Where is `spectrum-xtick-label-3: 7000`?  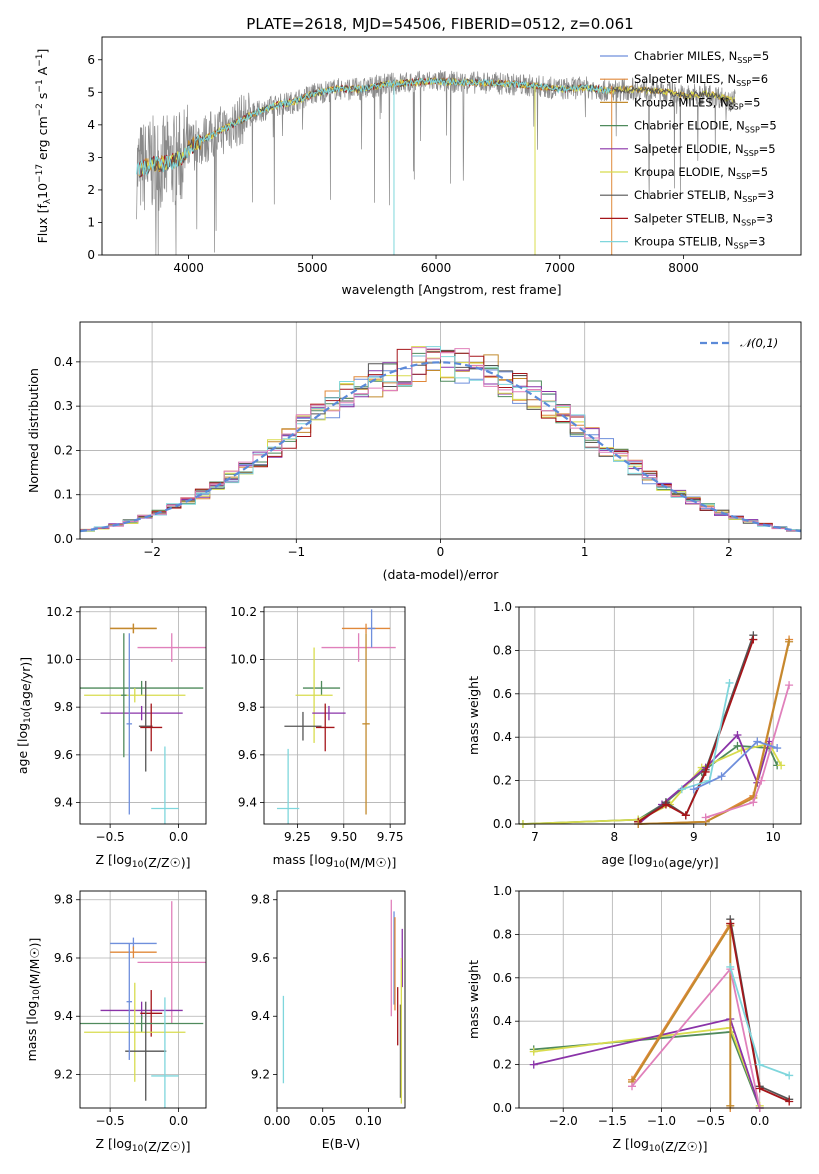 spectrum-xtick-label-3: 7000 is located at coordinates (559, 268).